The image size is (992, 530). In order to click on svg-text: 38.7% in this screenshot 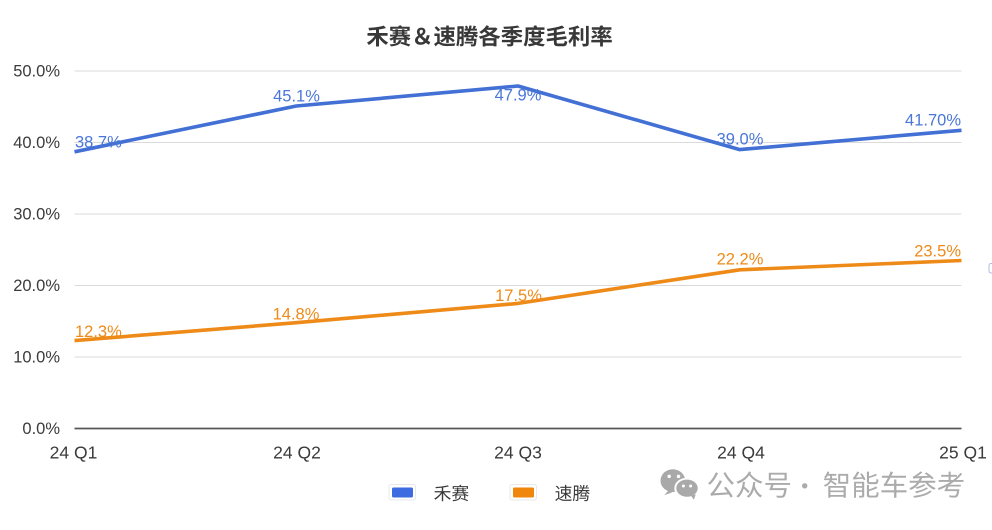, I will do `click(98, 143)`.